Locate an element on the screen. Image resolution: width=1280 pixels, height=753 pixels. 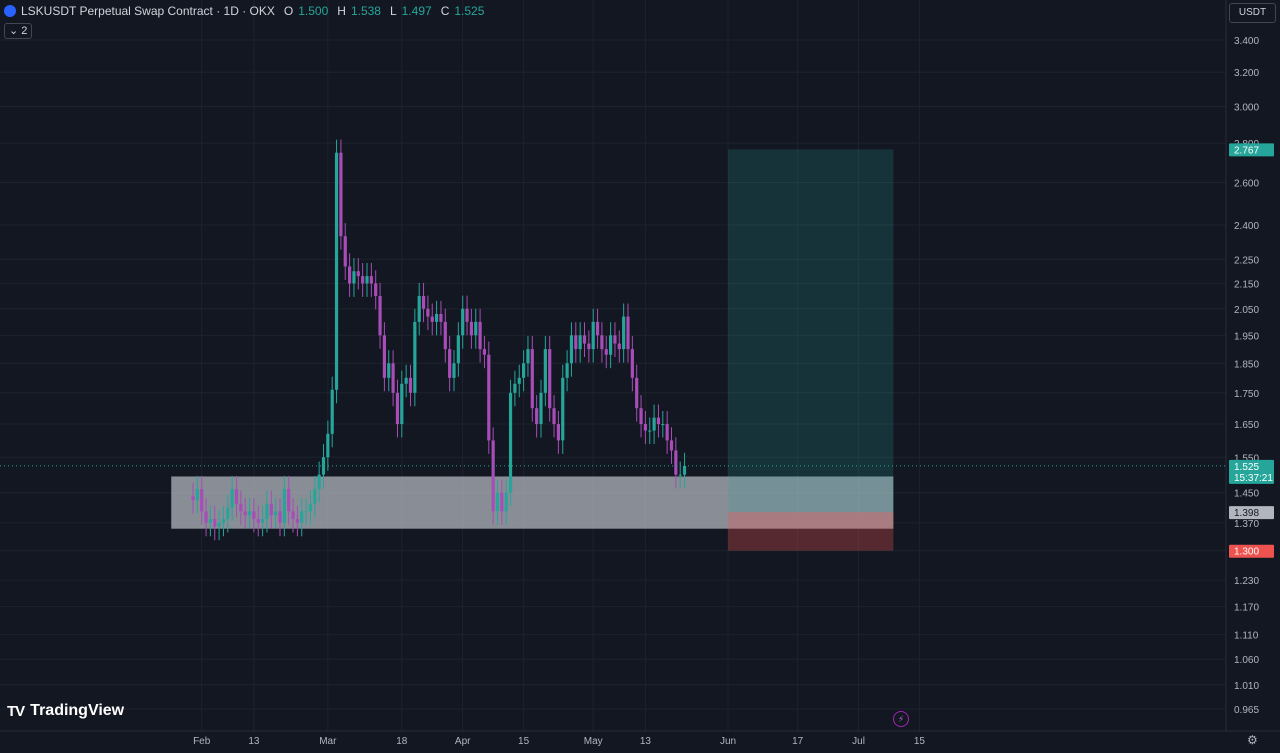
high-value: 1.538 is located at coordinates (365, 11).